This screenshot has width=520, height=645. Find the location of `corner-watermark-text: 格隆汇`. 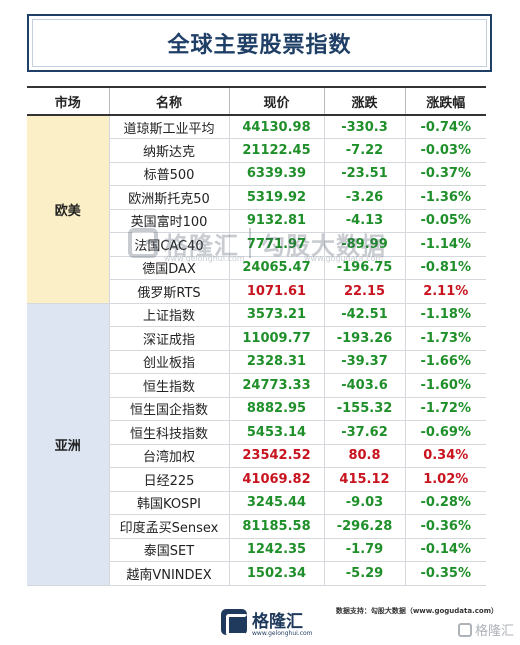

corner-watermark-text: 格隆汇 is located at coordinates (494, 631).